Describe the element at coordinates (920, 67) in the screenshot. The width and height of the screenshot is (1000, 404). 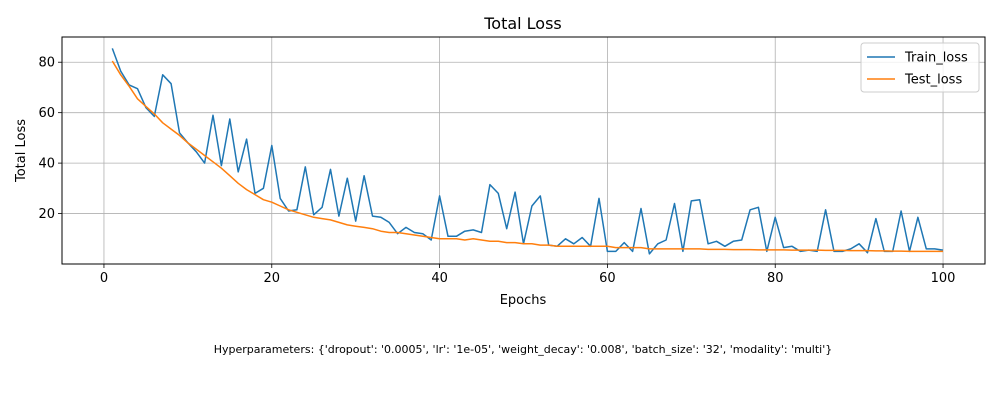
I see `legend: Train_loss Test_loss` at that location.